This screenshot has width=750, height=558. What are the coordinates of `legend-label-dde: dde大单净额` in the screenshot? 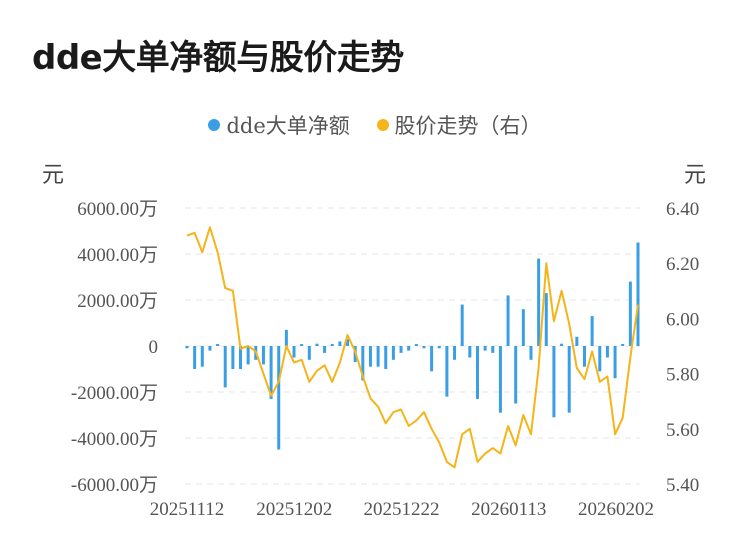 It's located at (288, 126).